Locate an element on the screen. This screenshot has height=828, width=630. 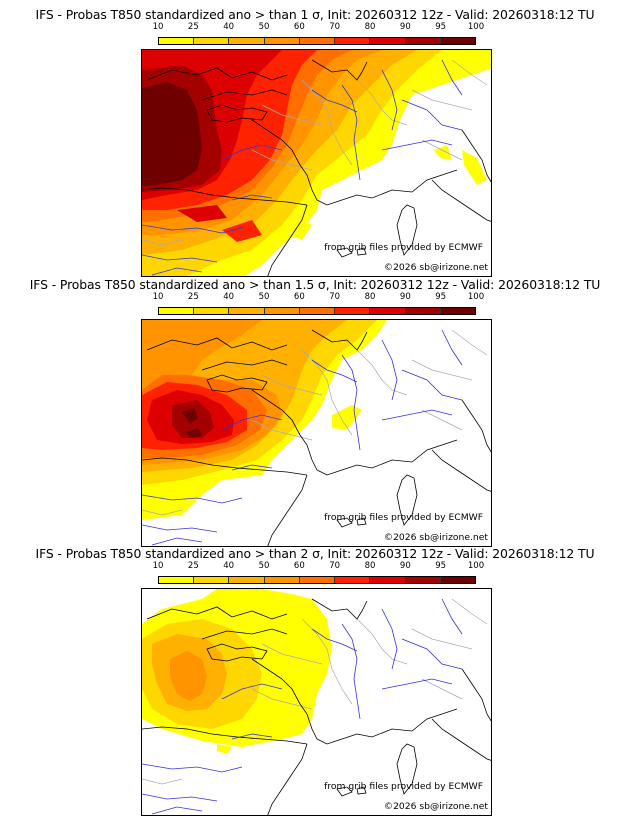
colorbar-tick-label: 40 is located at coordinates (229, 27).